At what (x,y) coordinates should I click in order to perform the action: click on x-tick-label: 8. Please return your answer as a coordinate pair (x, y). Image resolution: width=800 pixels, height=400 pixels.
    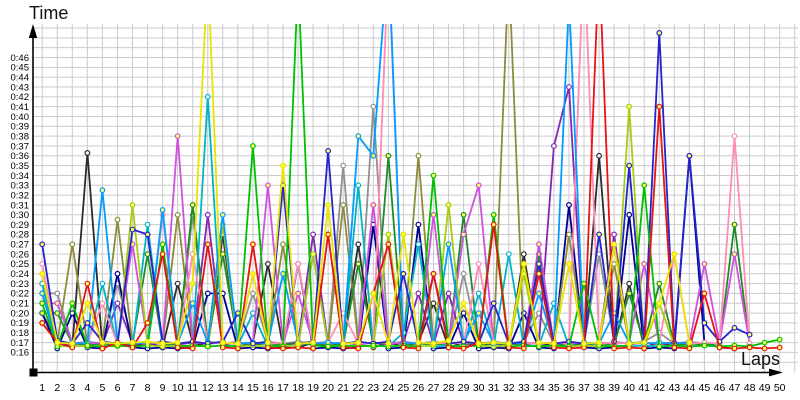
    Looking at the image, I should click on (148, 388).